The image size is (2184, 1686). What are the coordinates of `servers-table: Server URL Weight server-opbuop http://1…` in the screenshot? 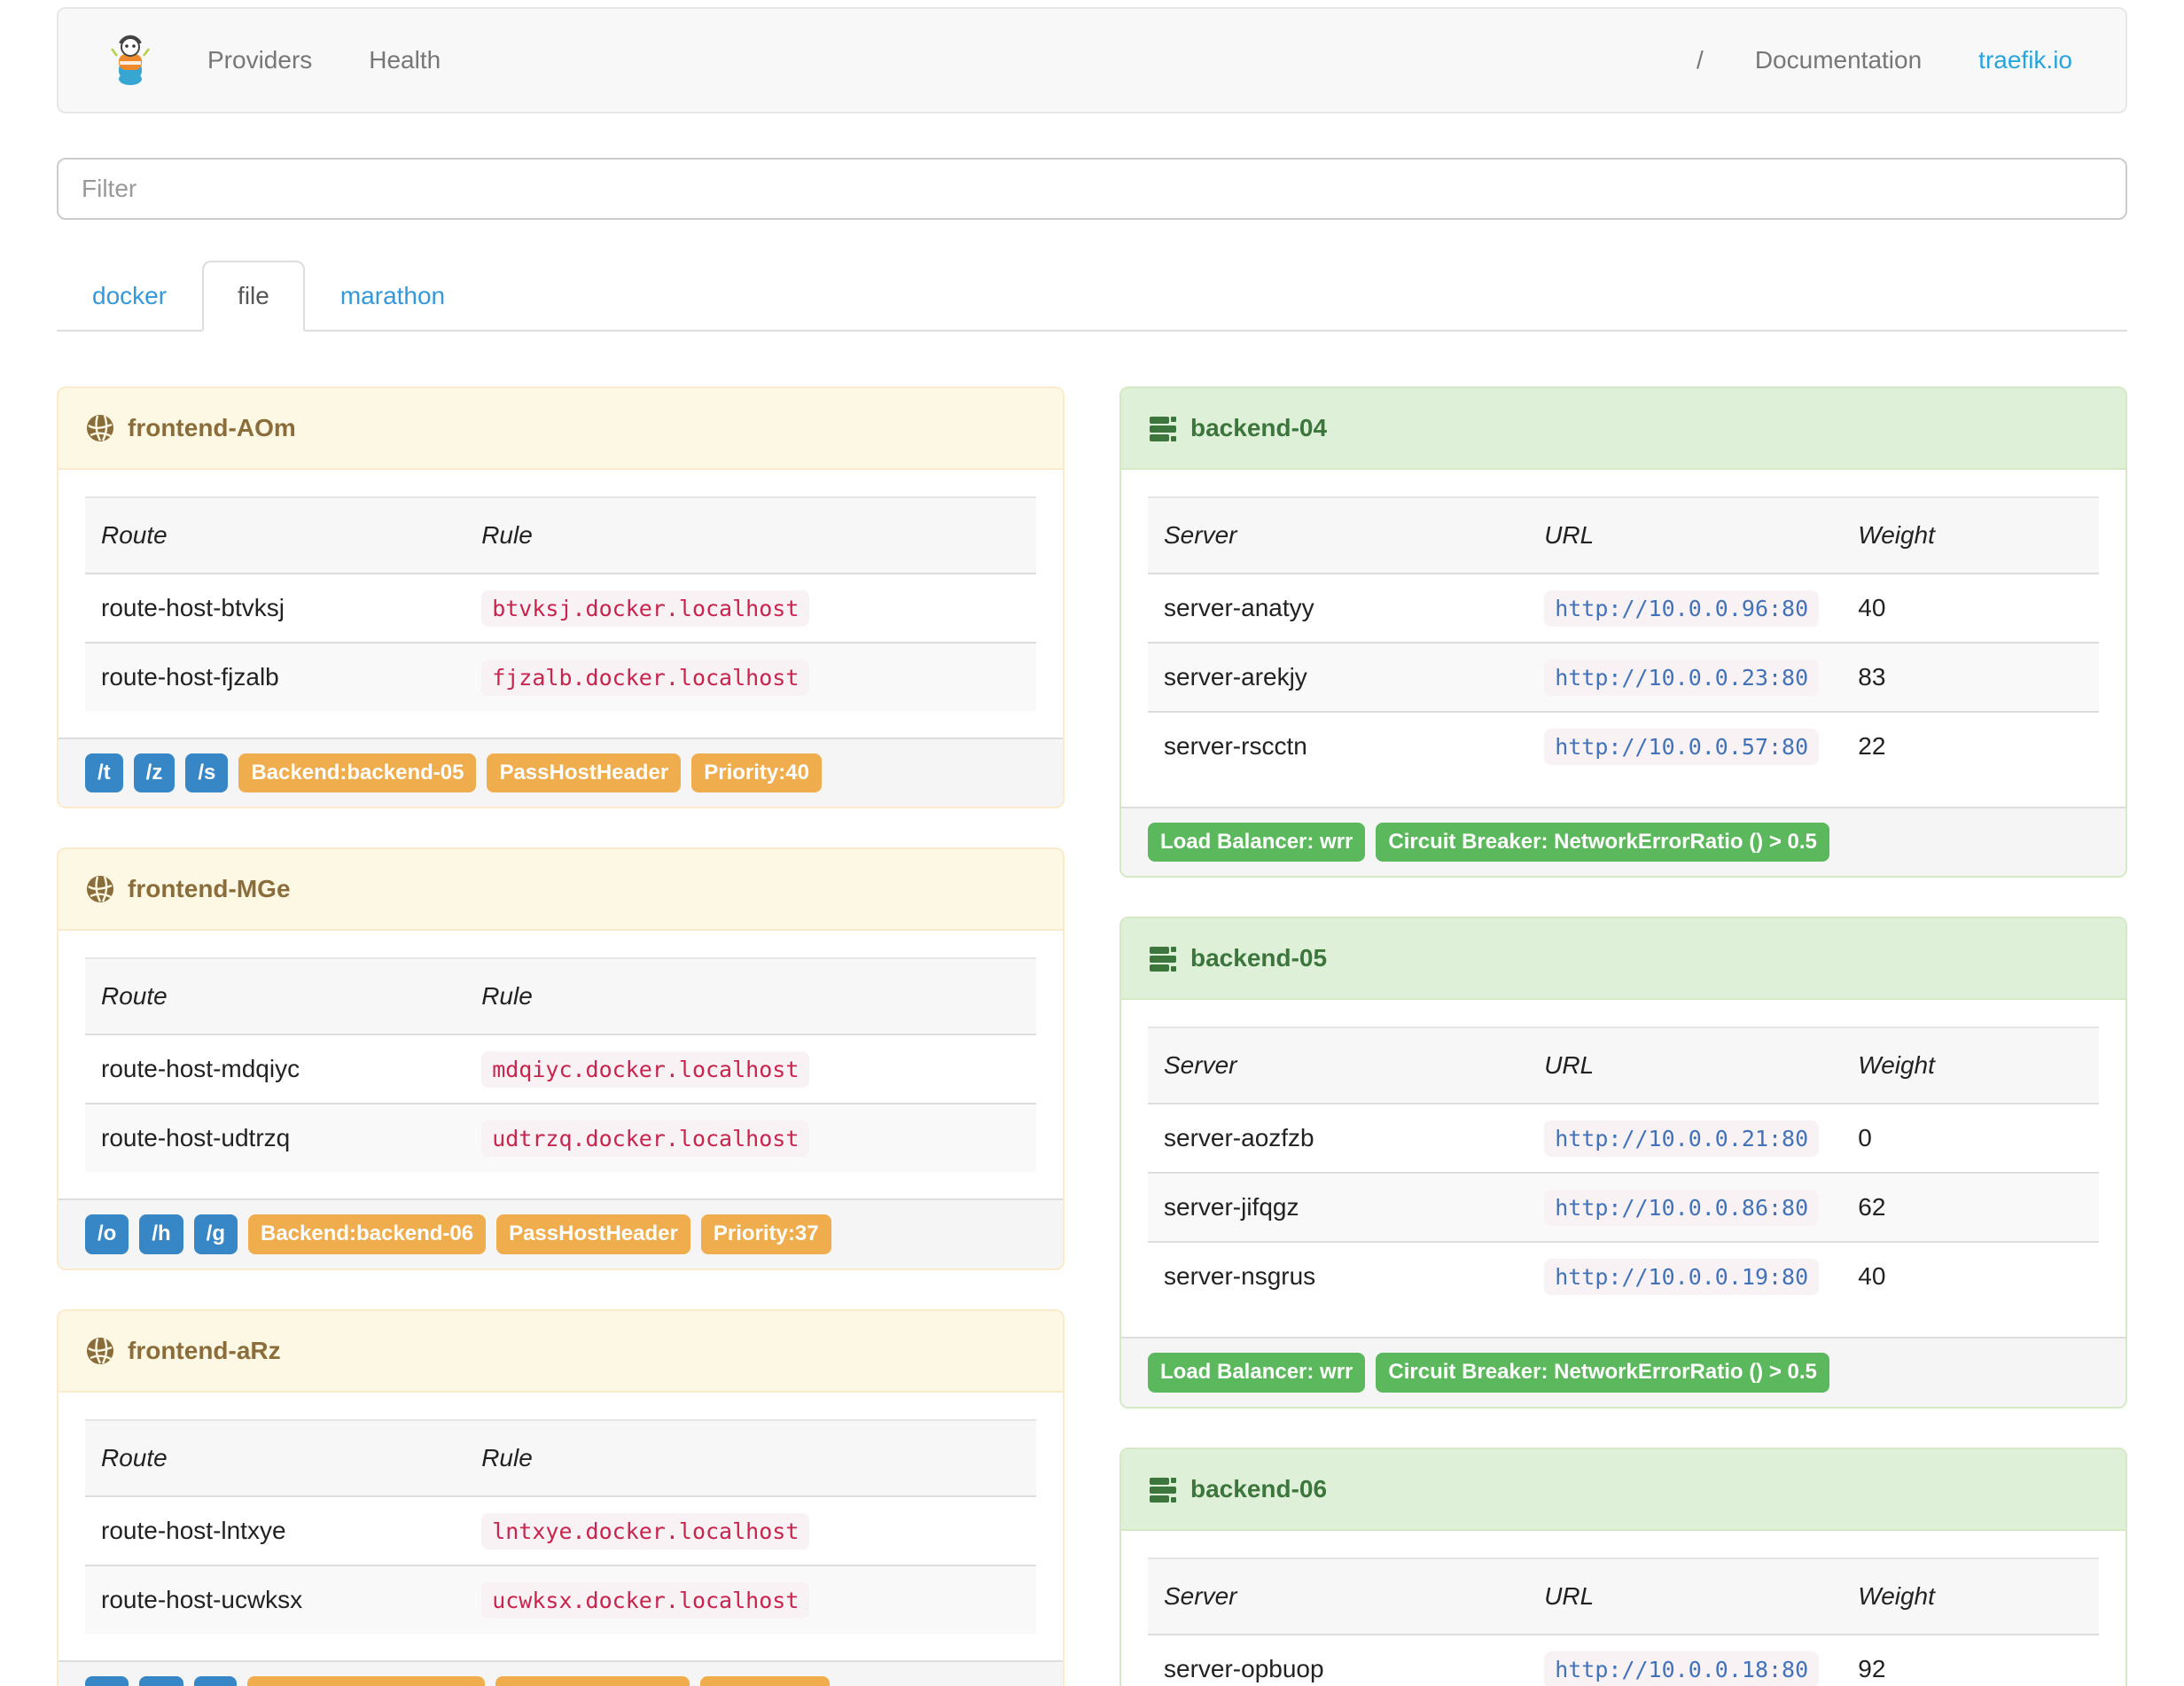 It's located at (1623, 1622).